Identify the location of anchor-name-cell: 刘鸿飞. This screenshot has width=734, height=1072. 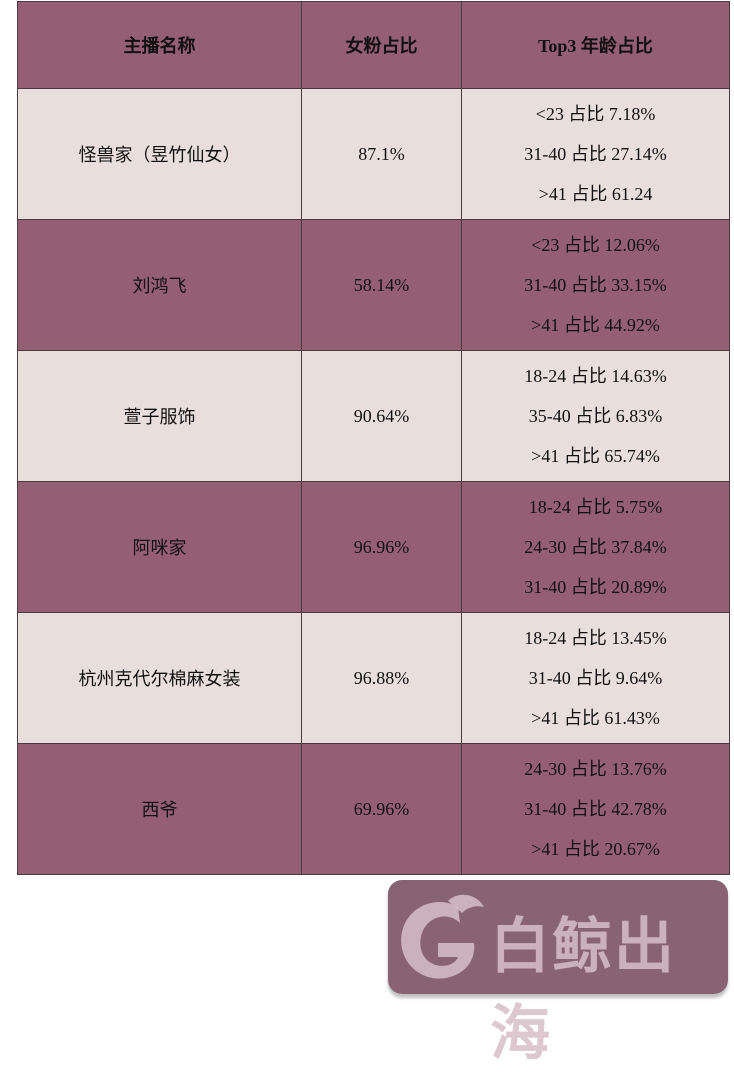
(159, 285).